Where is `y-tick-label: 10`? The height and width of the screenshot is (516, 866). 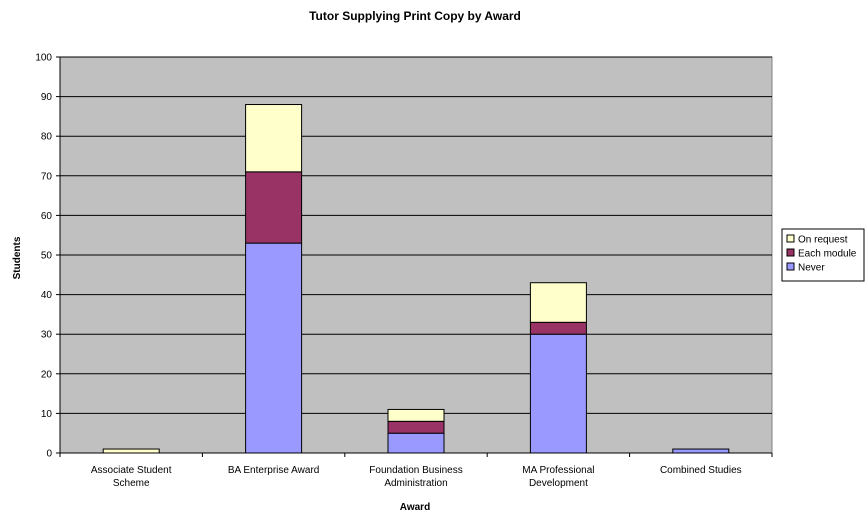
y-tick-label: 10 is located at coordinates (47, 414).